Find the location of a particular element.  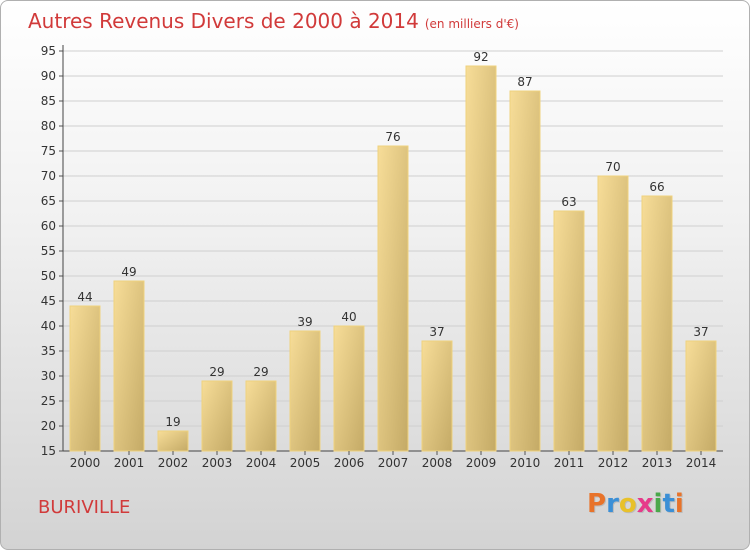

logo-letter: P is located at coordinates (597, 504).